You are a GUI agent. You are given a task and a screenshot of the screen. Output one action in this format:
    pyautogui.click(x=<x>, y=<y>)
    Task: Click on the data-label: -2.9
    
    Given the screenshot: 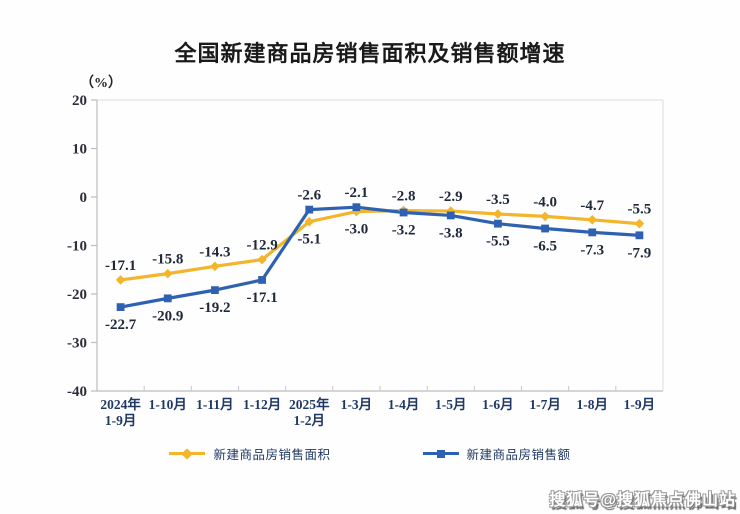 What is the action you would take?
    pyautogui.click(x=451, y=197)
    